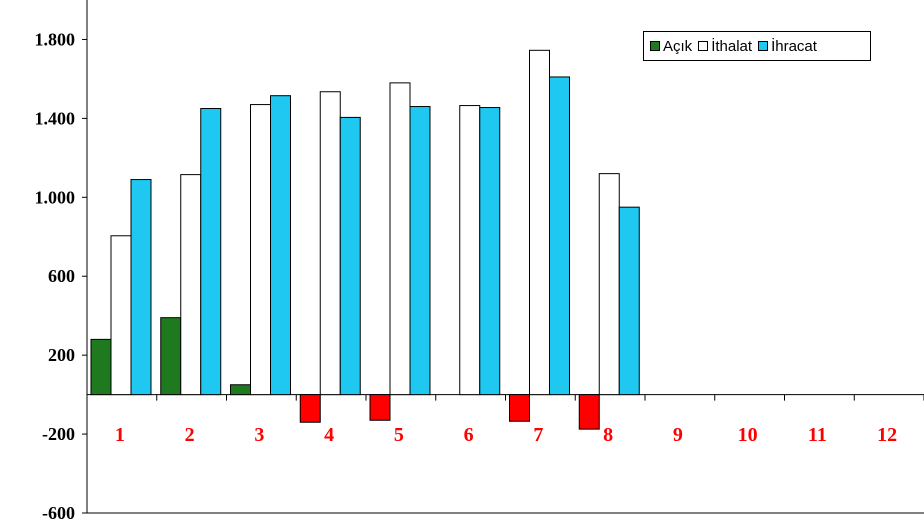 This screenshot has height=529, width=924. What do you see at coordinates (55, 39) in the screenshot?
I see `y-tick-label: 1.800` at bounding box center [55, 39].